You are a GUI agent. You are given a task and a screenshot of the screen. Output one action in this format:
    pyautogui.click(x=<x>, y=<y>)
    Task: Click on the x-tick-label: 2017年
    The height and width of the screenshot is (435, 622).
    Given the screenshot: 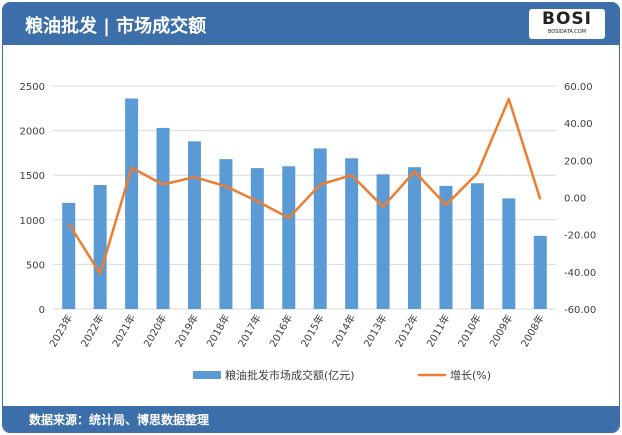 What is the action you would take?
    pyautogui.click(x=249, y=330)
    